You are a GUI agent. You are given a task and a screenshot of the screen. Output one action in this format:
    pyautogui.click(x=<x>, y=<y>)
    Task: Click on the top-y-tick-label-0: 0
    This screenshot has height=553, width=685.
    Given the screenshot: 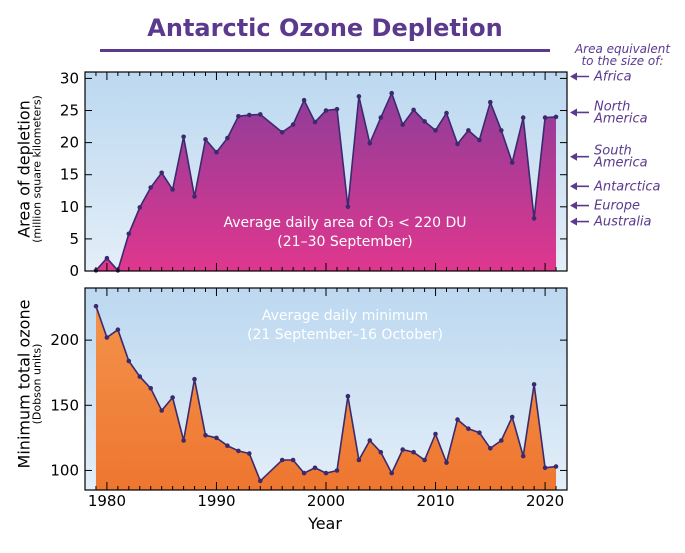 What is the action you would take?
    pyautogui.click(x=74, y=271)
    